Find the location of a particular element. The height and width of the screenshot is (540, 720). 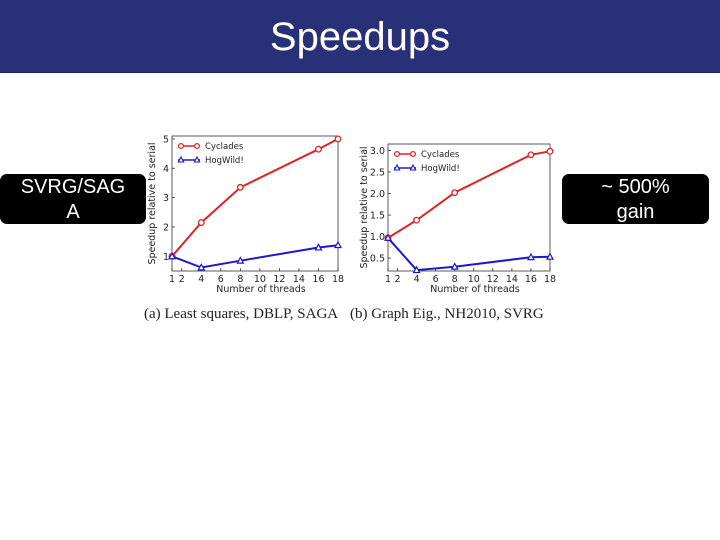

callout-right: ~ 500% gain is located at coordinates (635, 199).